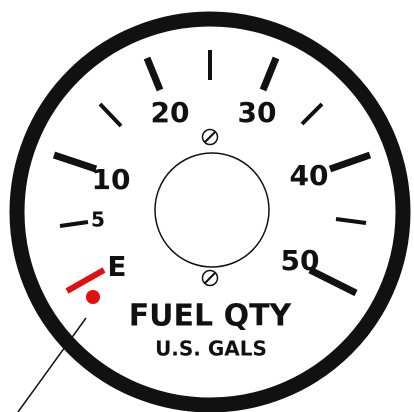  What do you see at coordinates (211, 349) in the screenshot?
I see `gauge-unit: U.S. GALS` at bounding box center [211, 349].